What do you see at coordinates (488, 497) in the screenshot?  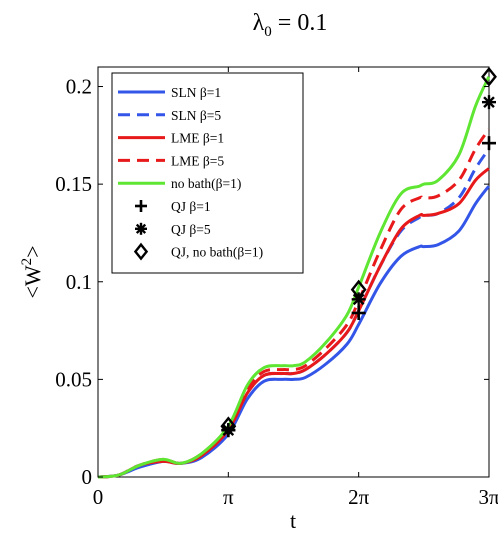 I see `x-tick-label-3: 3π` at bounding box center [488, 497].